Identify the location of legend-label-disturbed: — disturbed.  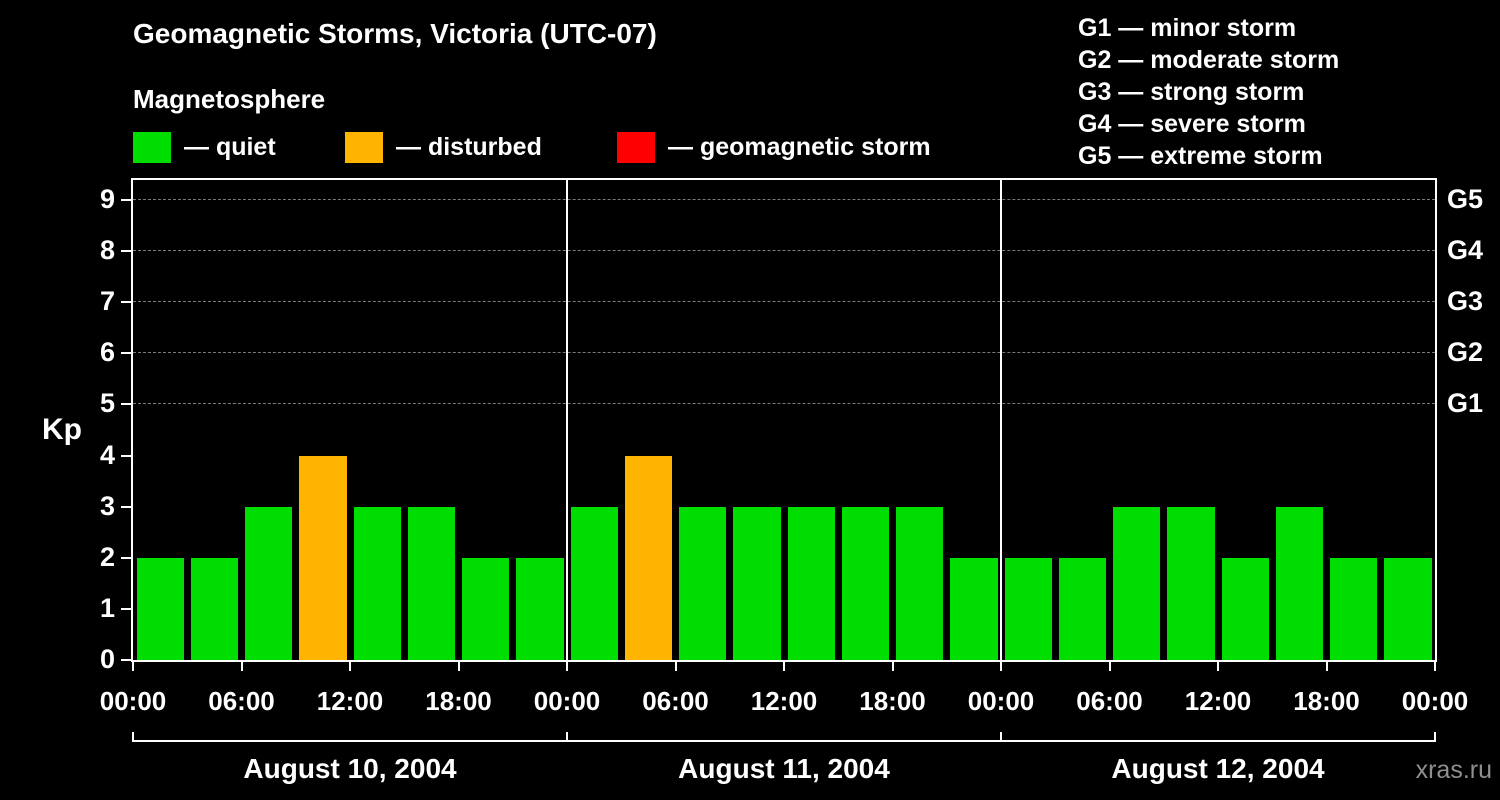
(469, 146).